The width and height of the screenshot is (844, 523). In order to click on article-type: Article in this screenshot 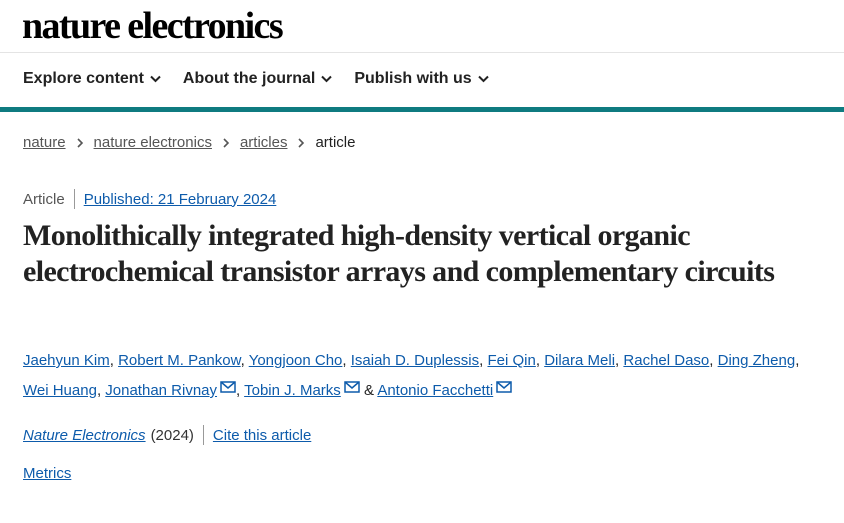, I will do `click(44, 199)`.